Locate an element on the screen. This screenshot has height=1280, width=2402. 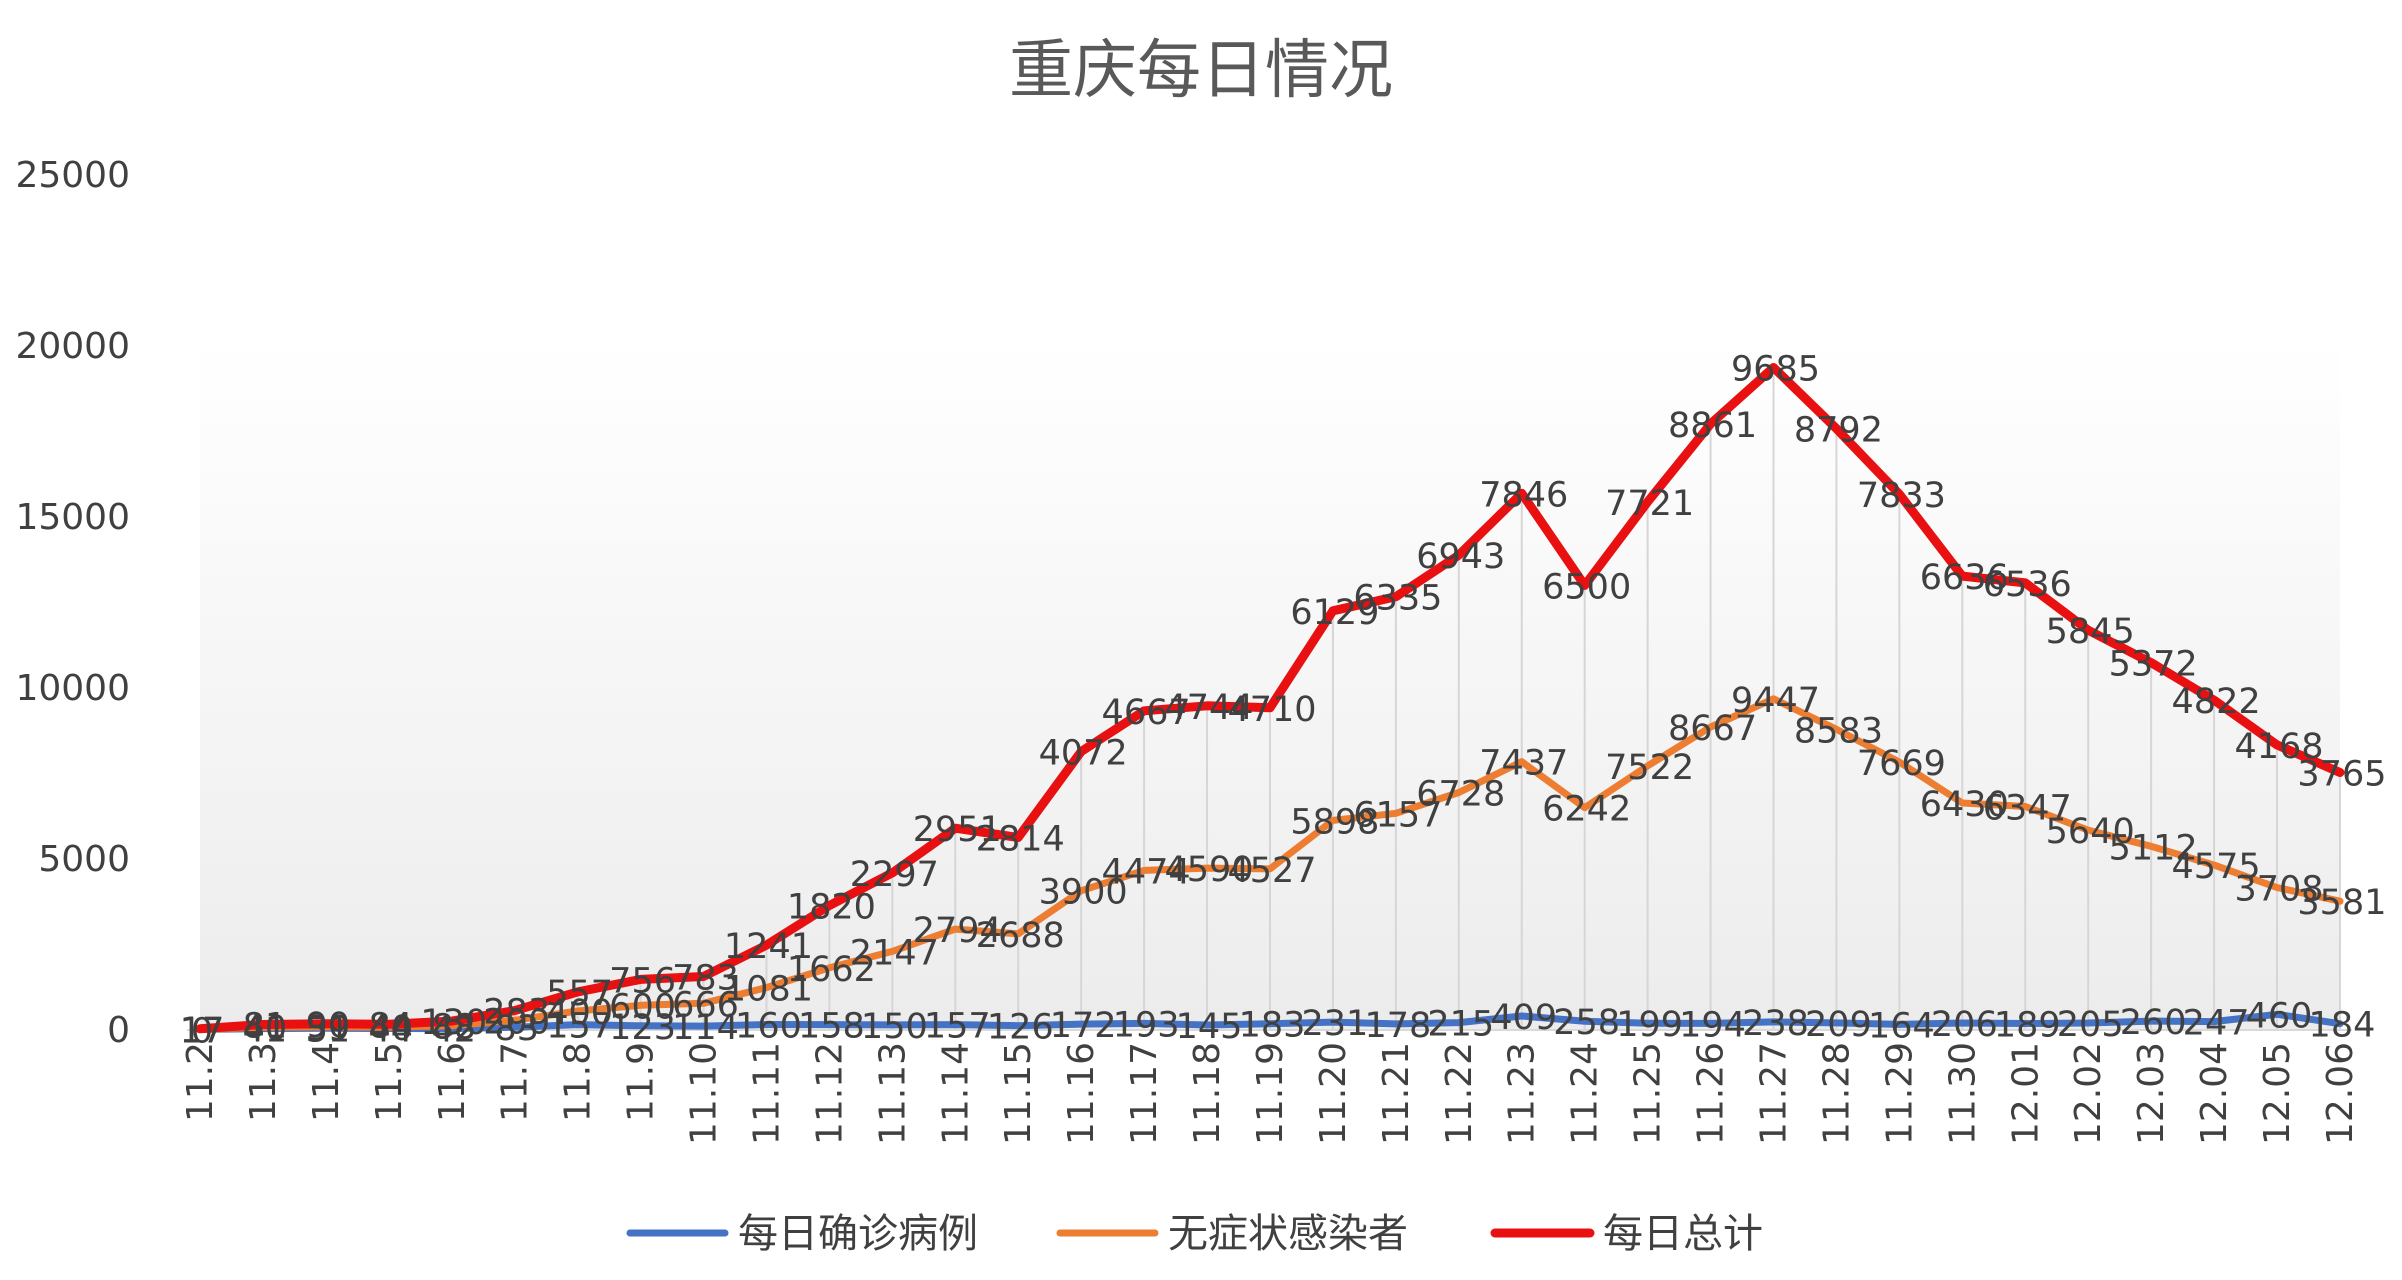
data-label: 39 is located at coordinates (328, 1029).